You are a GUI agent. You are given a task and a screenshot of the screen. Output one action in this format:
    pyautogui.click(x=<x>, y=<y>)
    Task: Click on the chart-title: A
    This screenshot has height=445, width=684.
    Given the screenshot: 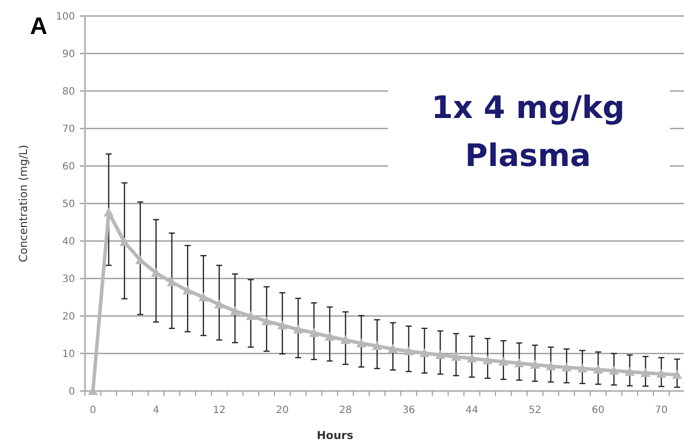 What is the action you would take?
    pyautogui.click(x=39, y=26)
    